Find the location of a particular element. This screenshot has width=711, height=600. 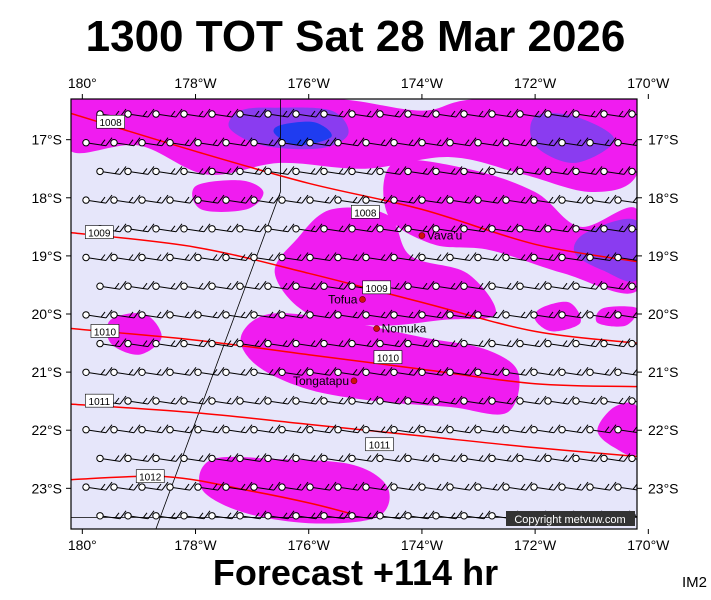

place-marker: Tongatapu is located at coordinates (325, 381).